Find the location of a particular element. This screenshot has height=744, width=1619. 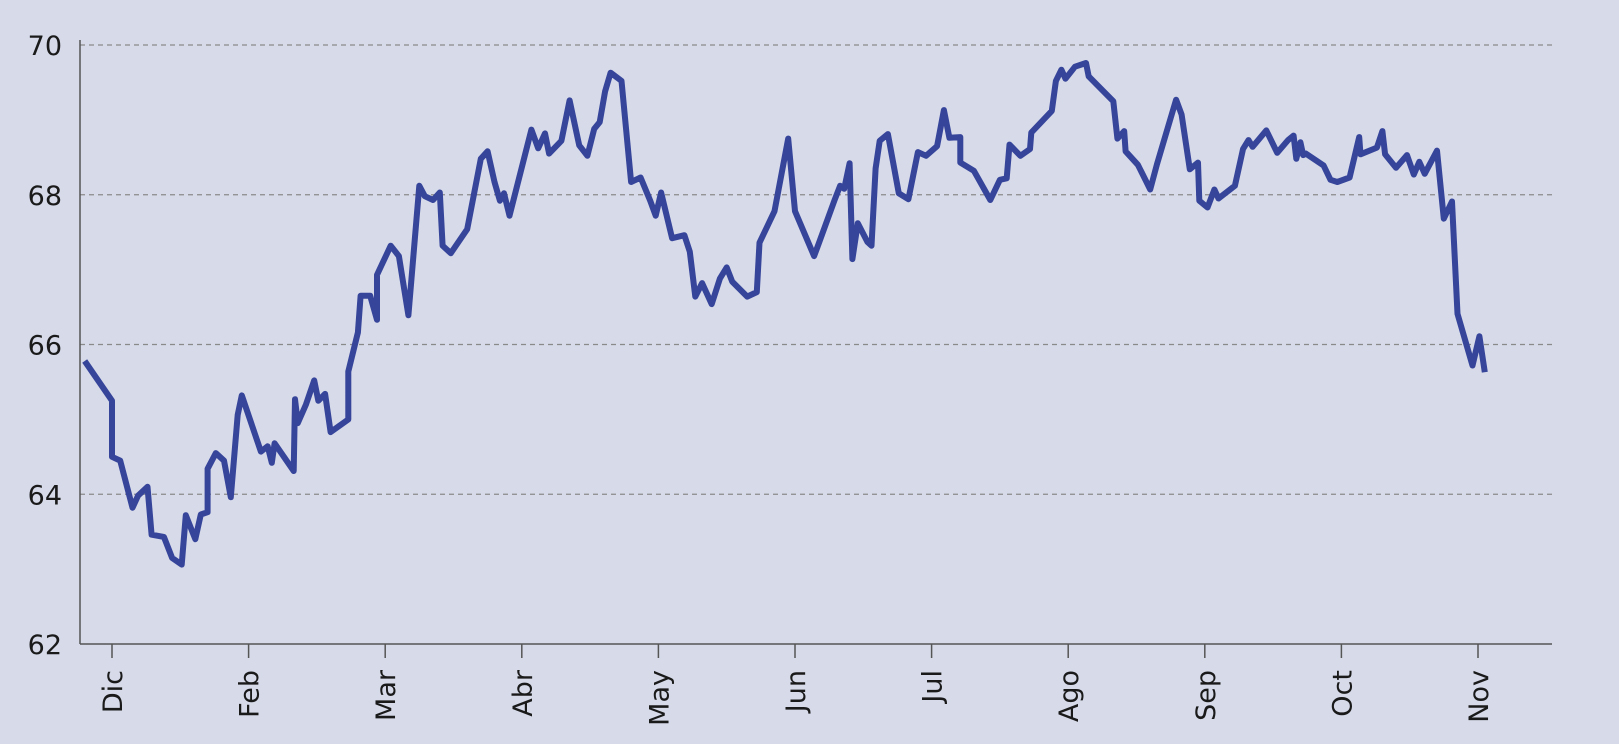

y-tick-label: 70 is located at coordinates (45, 46).